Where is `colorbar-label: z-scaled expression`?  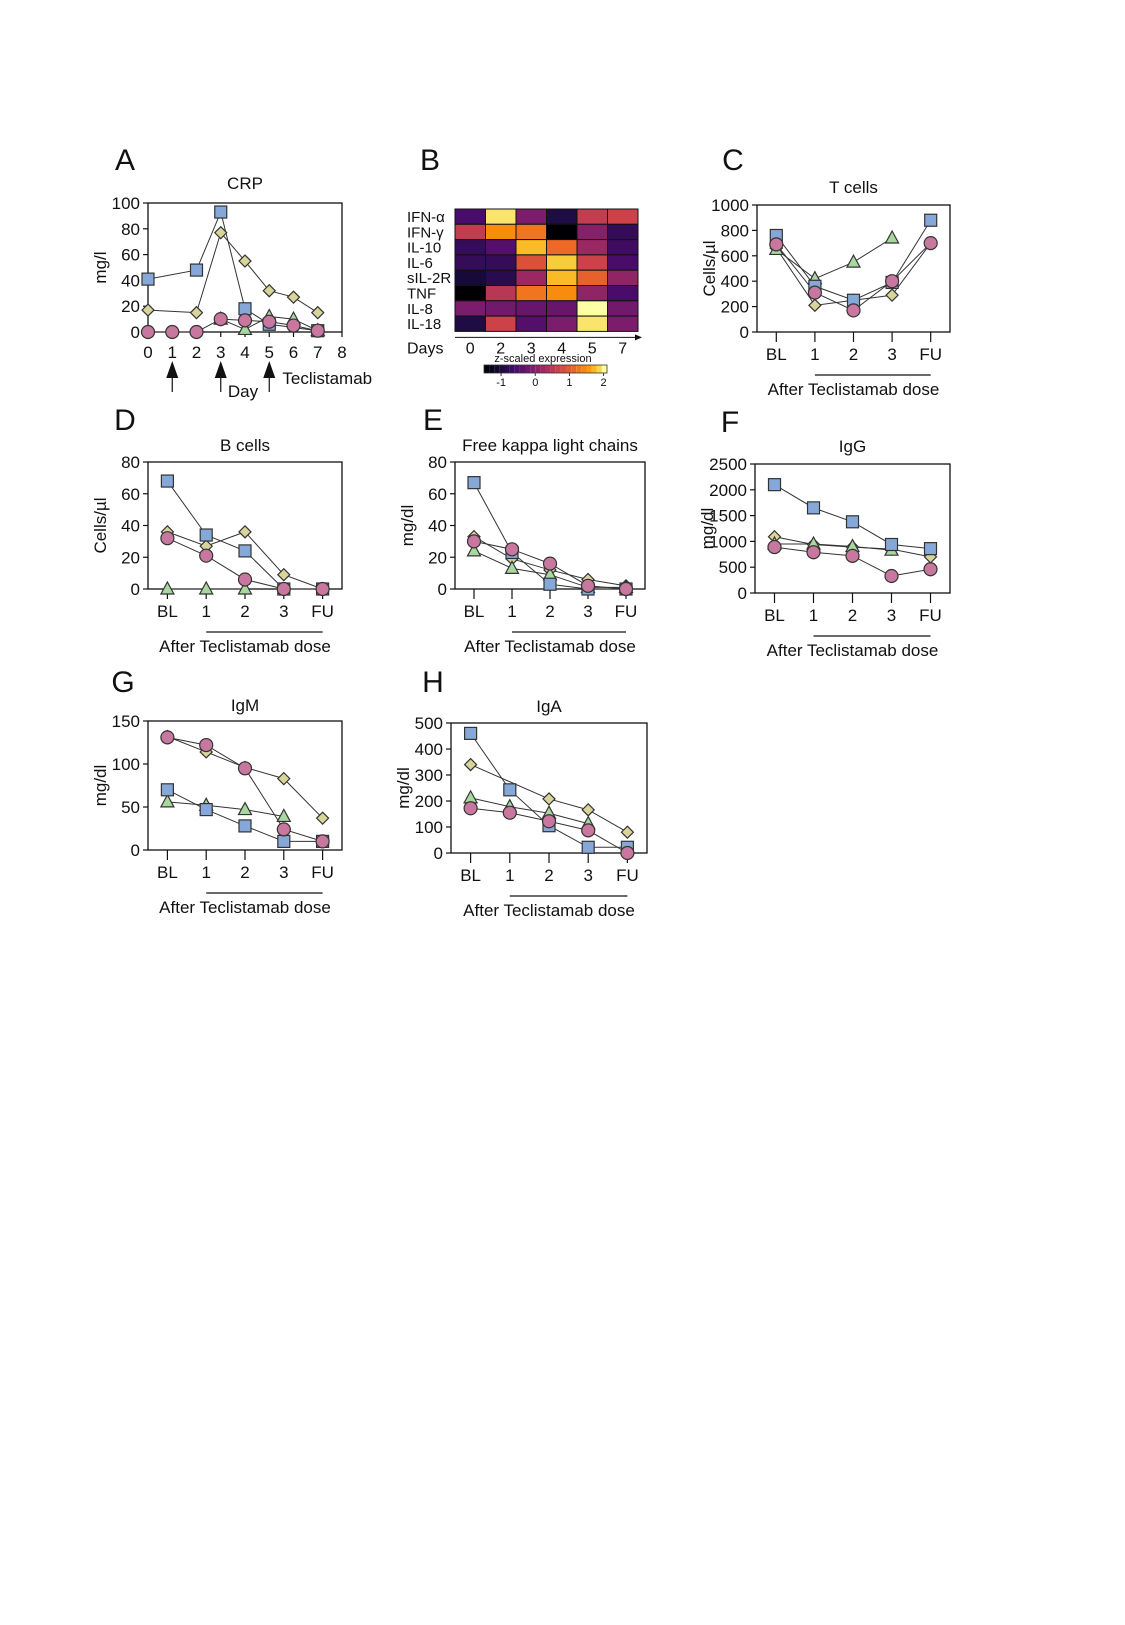 colorbar-label: z-scaled expression is located at coordinates (542, 359).